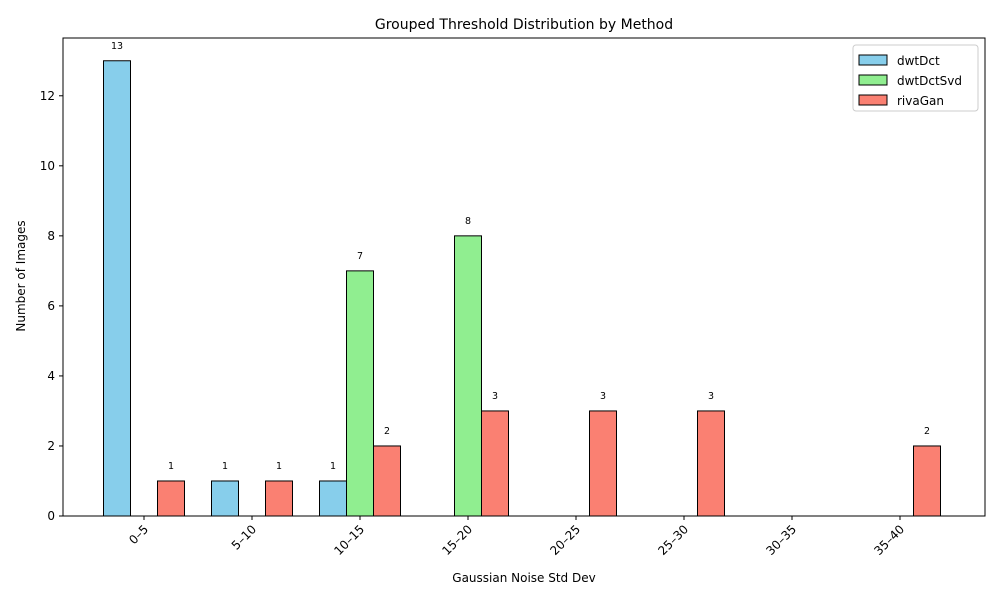 The height and width of the screenshot is (600, 1000). I want to click on x-tick-label: 5–10, so click(244, 537).